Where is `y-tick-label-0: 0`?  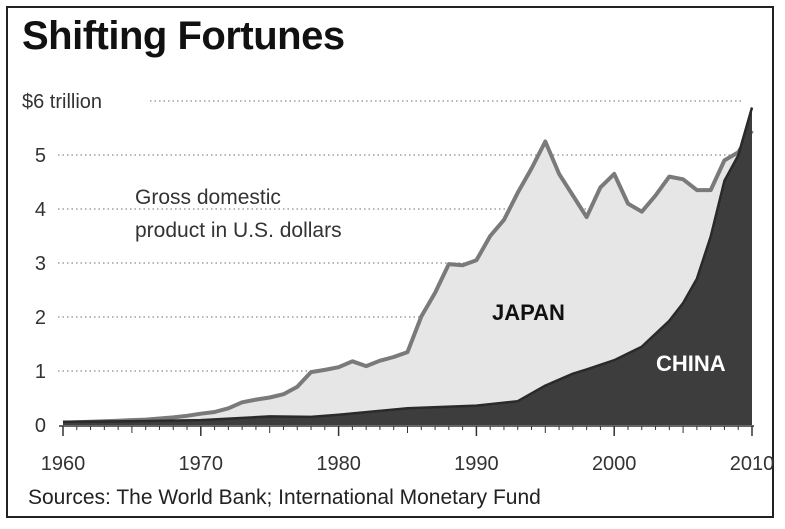
y-tick-label-0: 0 is located at coordinates (40, 426).